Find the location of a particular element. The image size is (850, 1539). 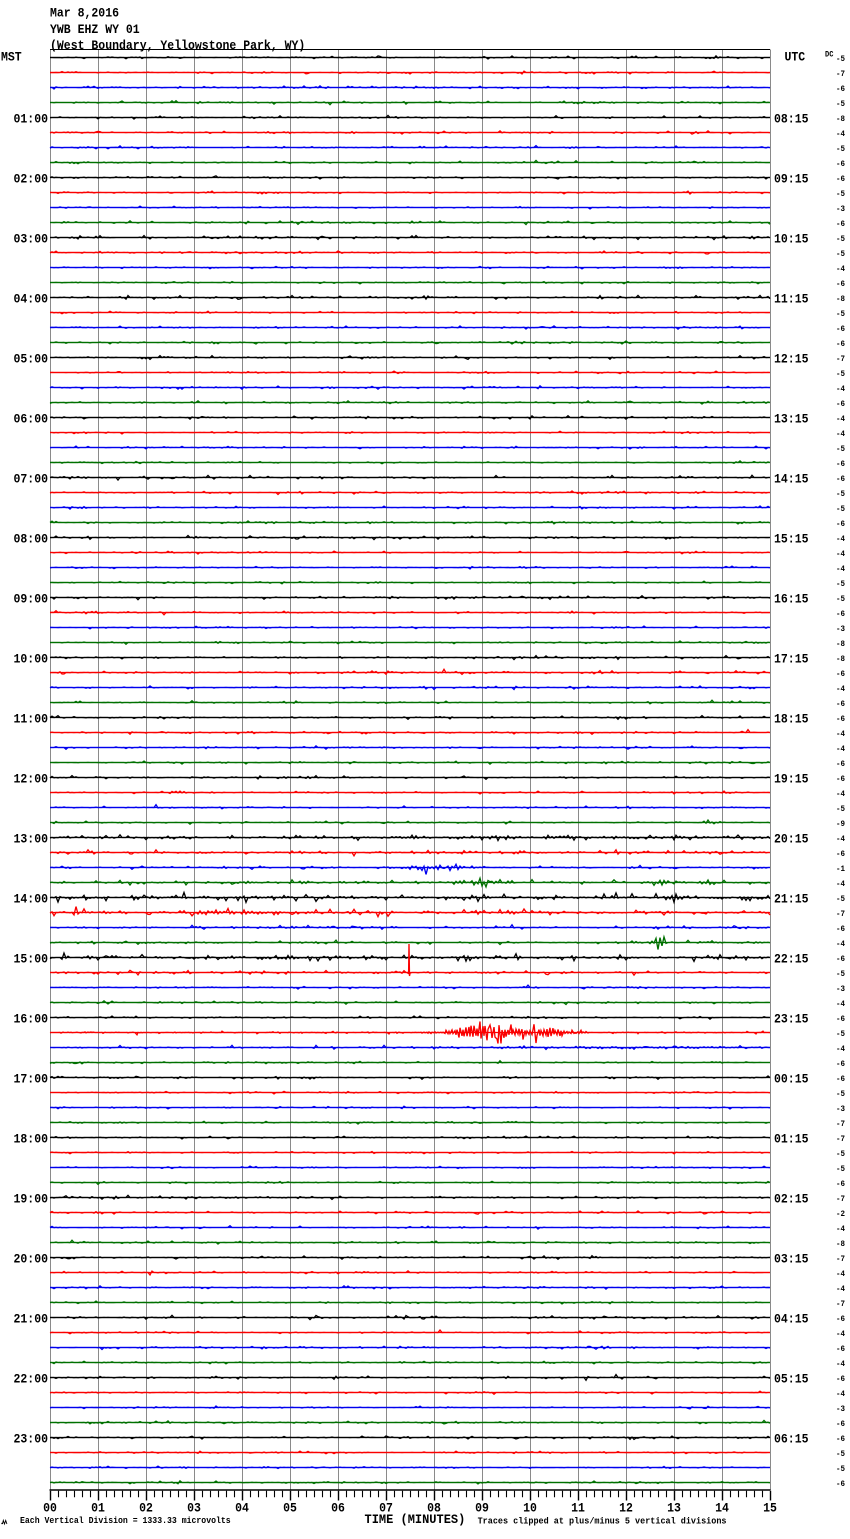

svg-text: UTC is located at coordinates (795, 57).